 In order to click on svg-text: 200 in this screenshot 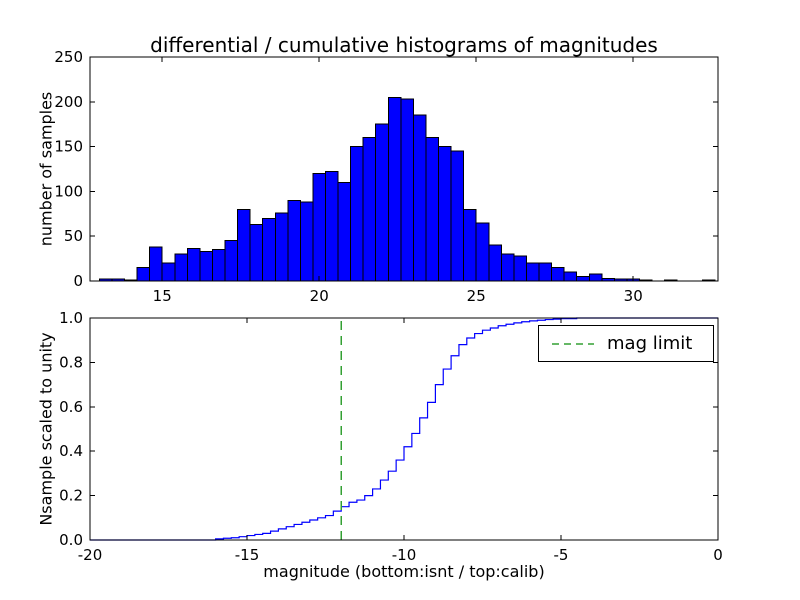, I will do `click(68, 102)`.